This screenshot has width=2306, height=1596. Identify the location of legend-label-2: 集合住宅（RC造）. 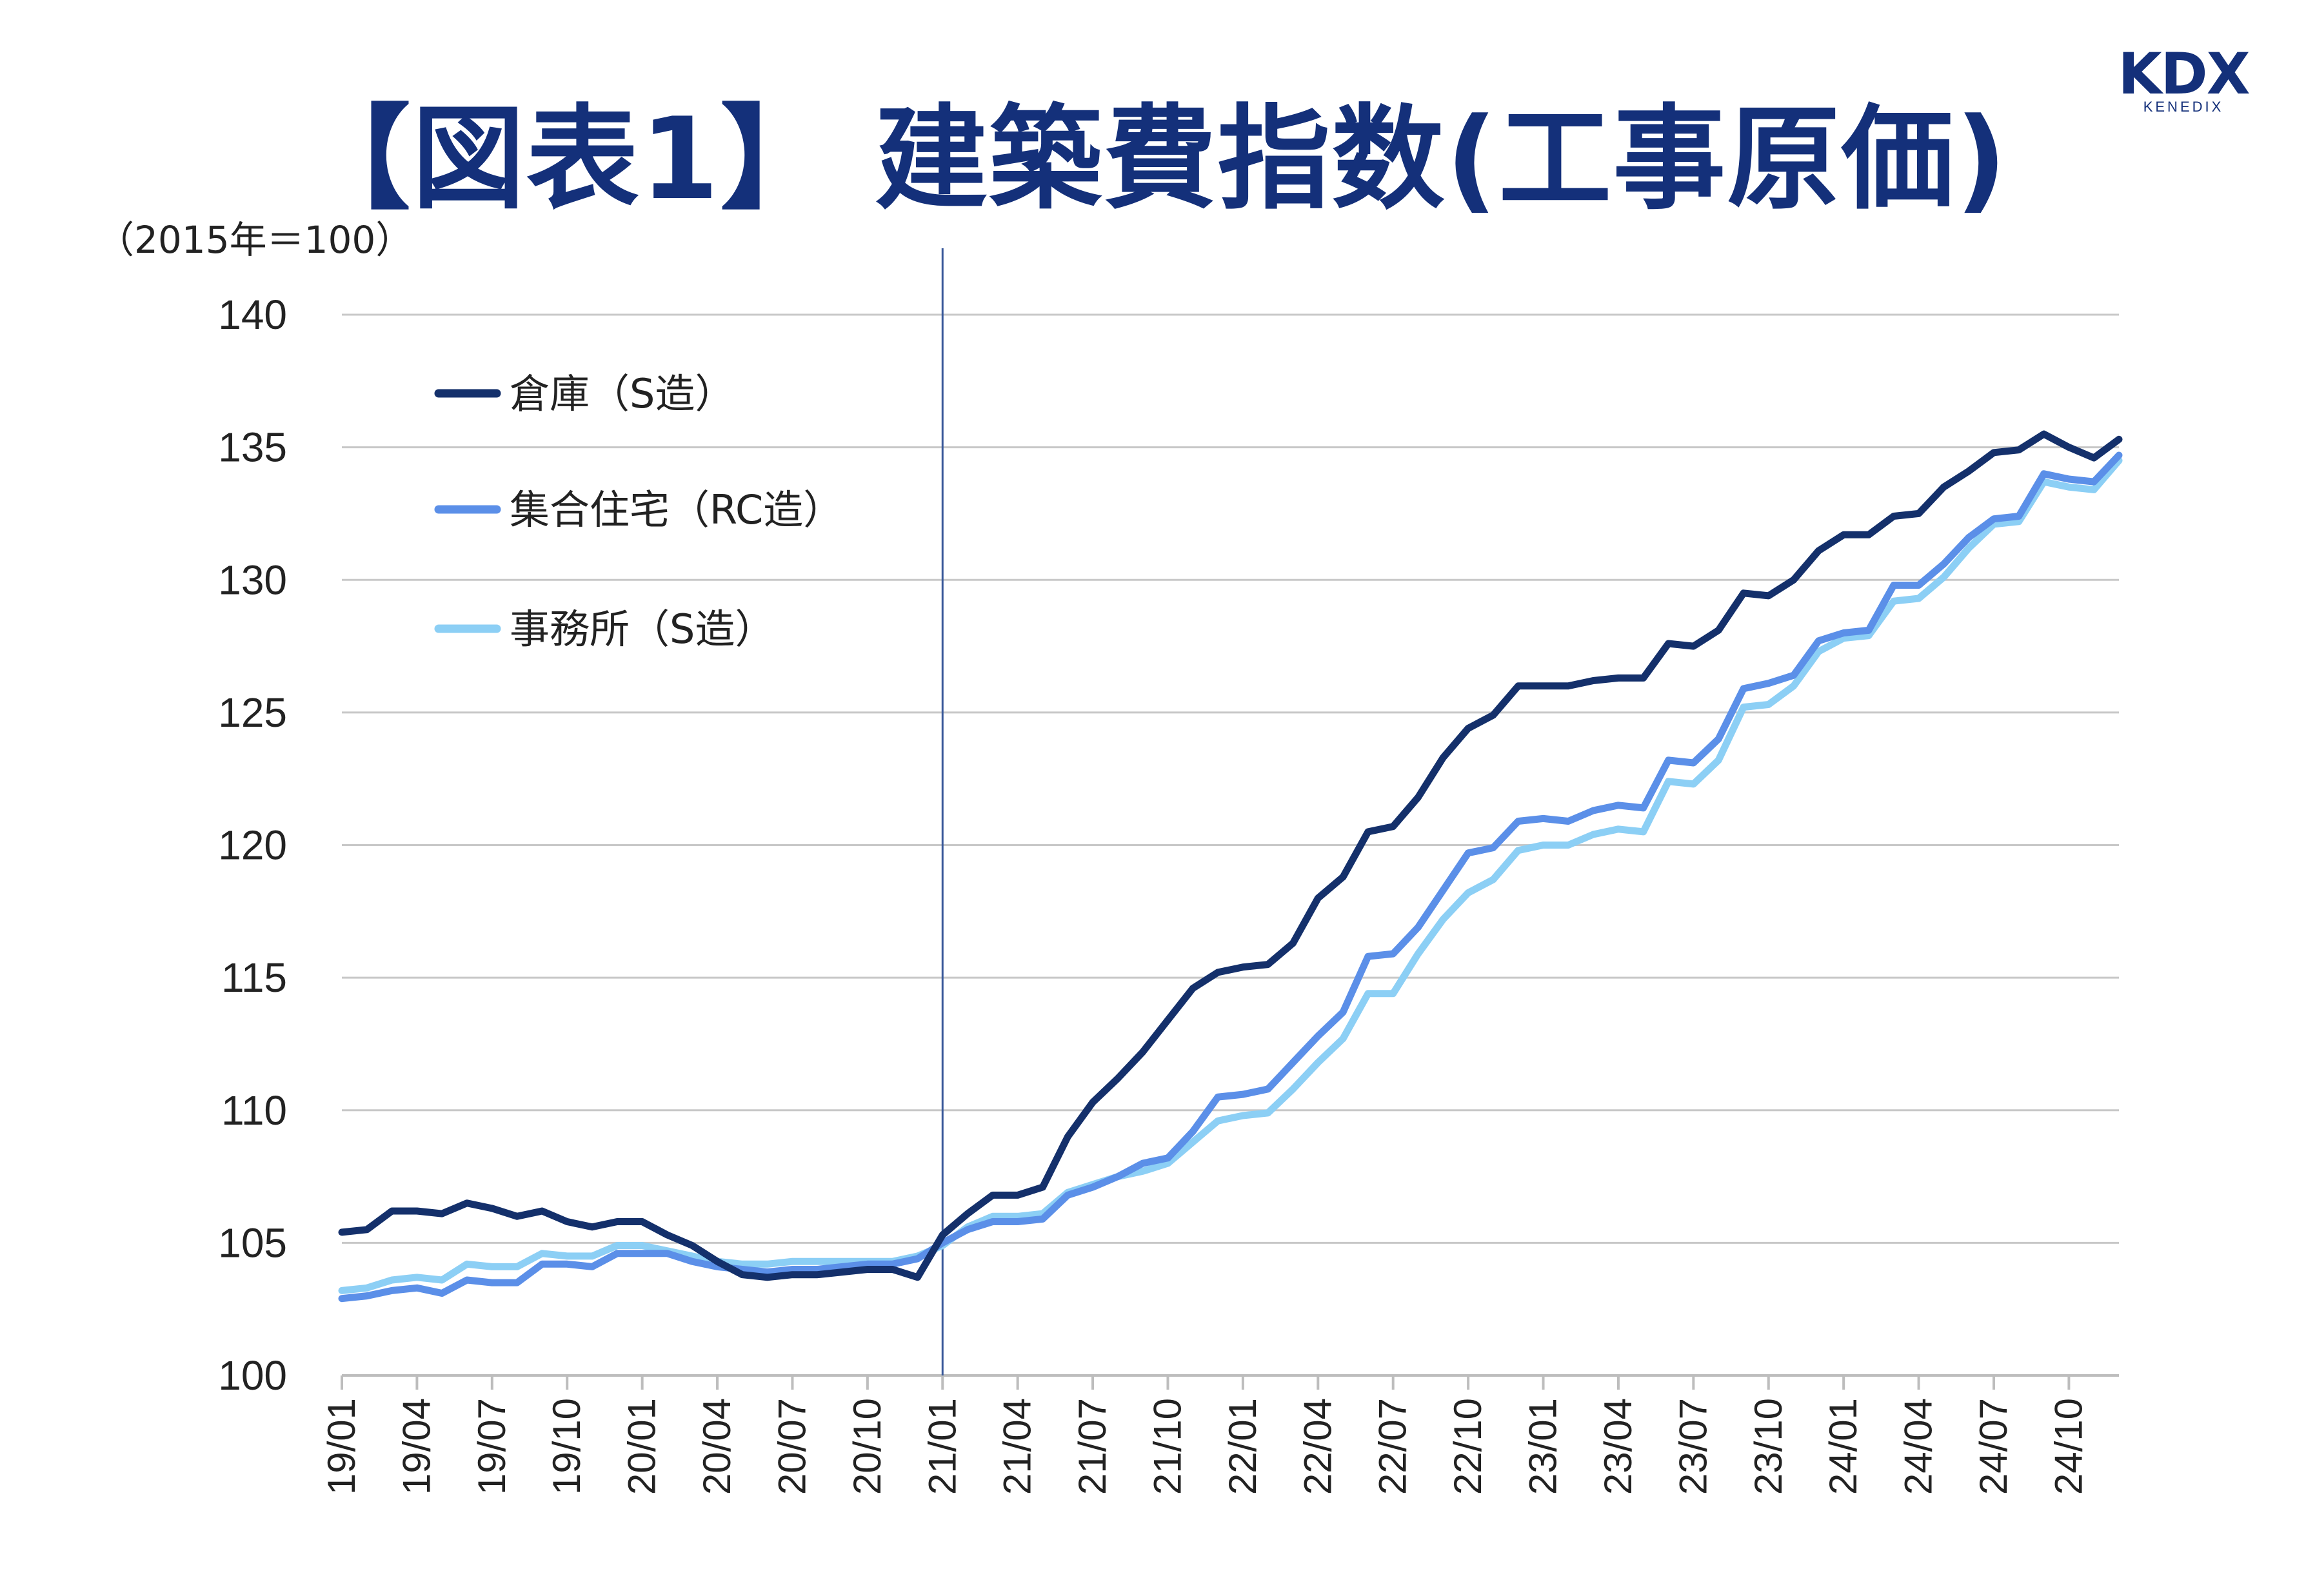
(676, 510).